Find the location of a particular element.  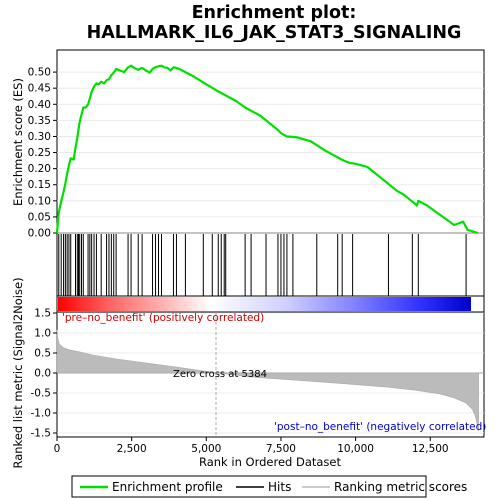

metric-y-ticks: -1.5 -1.0 -0.5 0.0 0.5 1.0 1.5 is located at coordinates (44, 374).